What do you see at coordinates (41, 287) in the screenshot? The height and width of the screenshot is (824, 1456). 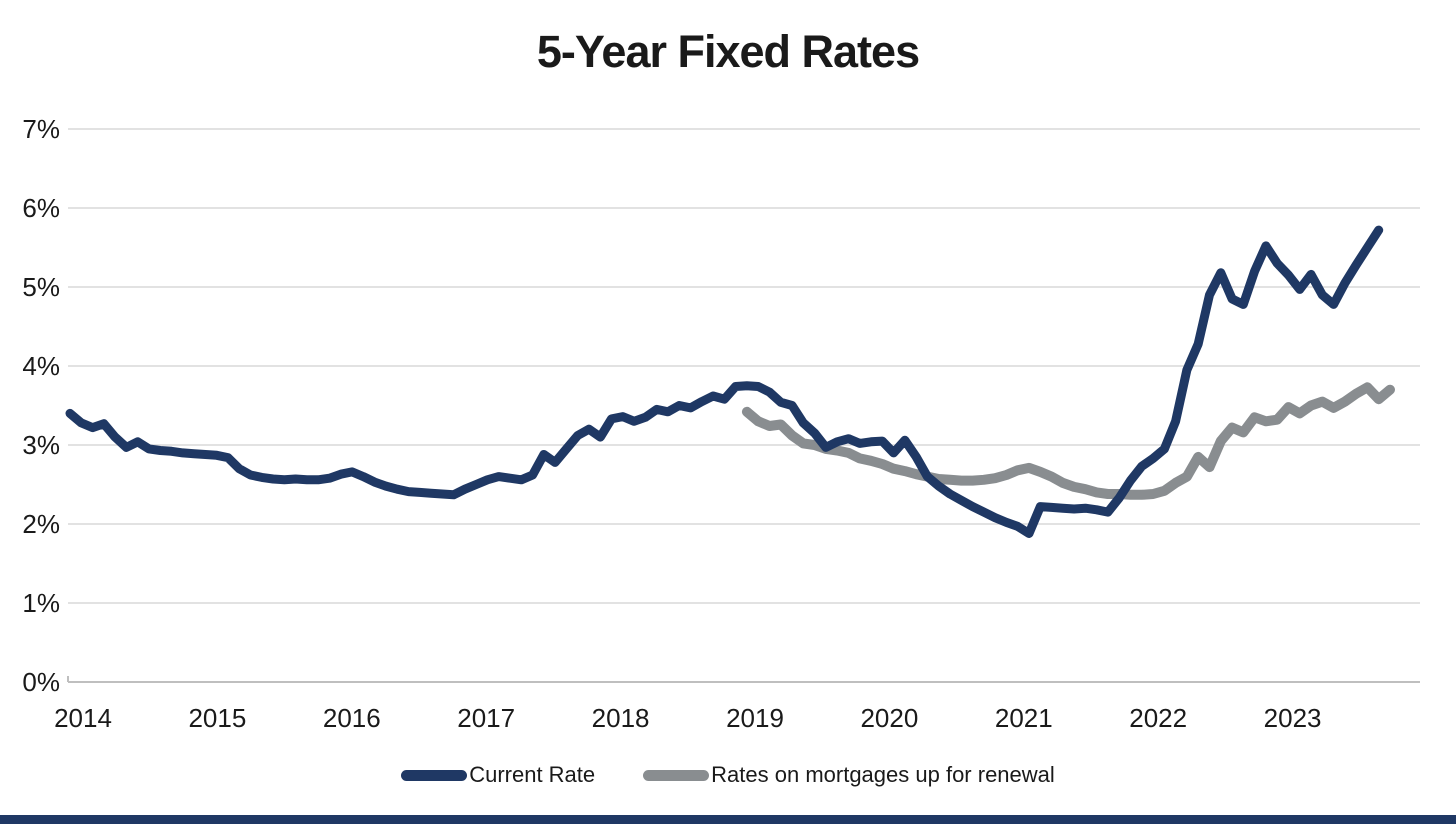 I see `y-axis-tick-label: 5%` at bounding box center [41, 287].